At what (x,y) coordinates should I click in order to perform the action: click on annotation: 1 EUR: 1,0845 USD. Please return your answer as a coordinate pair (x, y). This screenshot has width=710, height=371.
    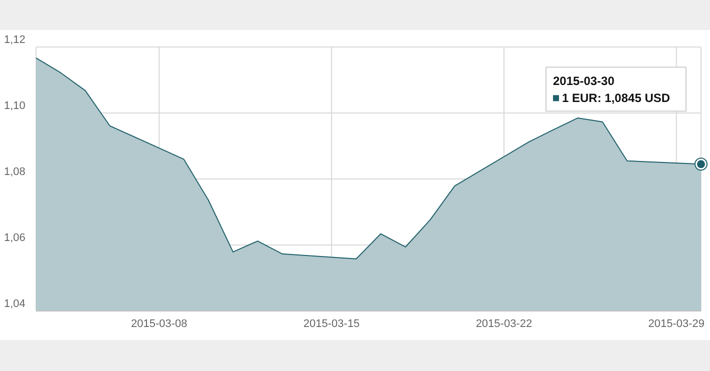
    Looking at the image, I should click on (616, 98).